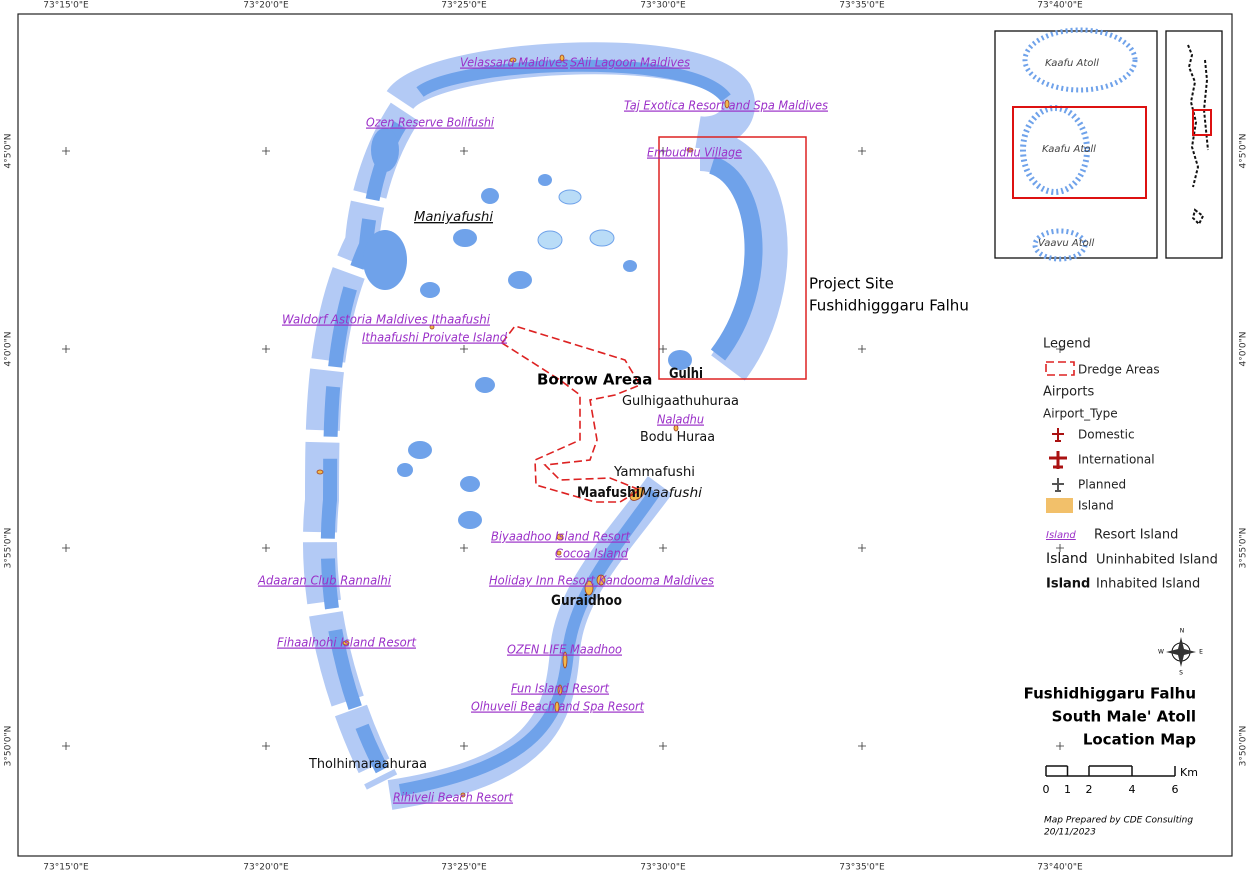  Describe the element at coordinates (654, 472) in the screenshot. I see `uninhabited-label: Yammafushi` at that location.